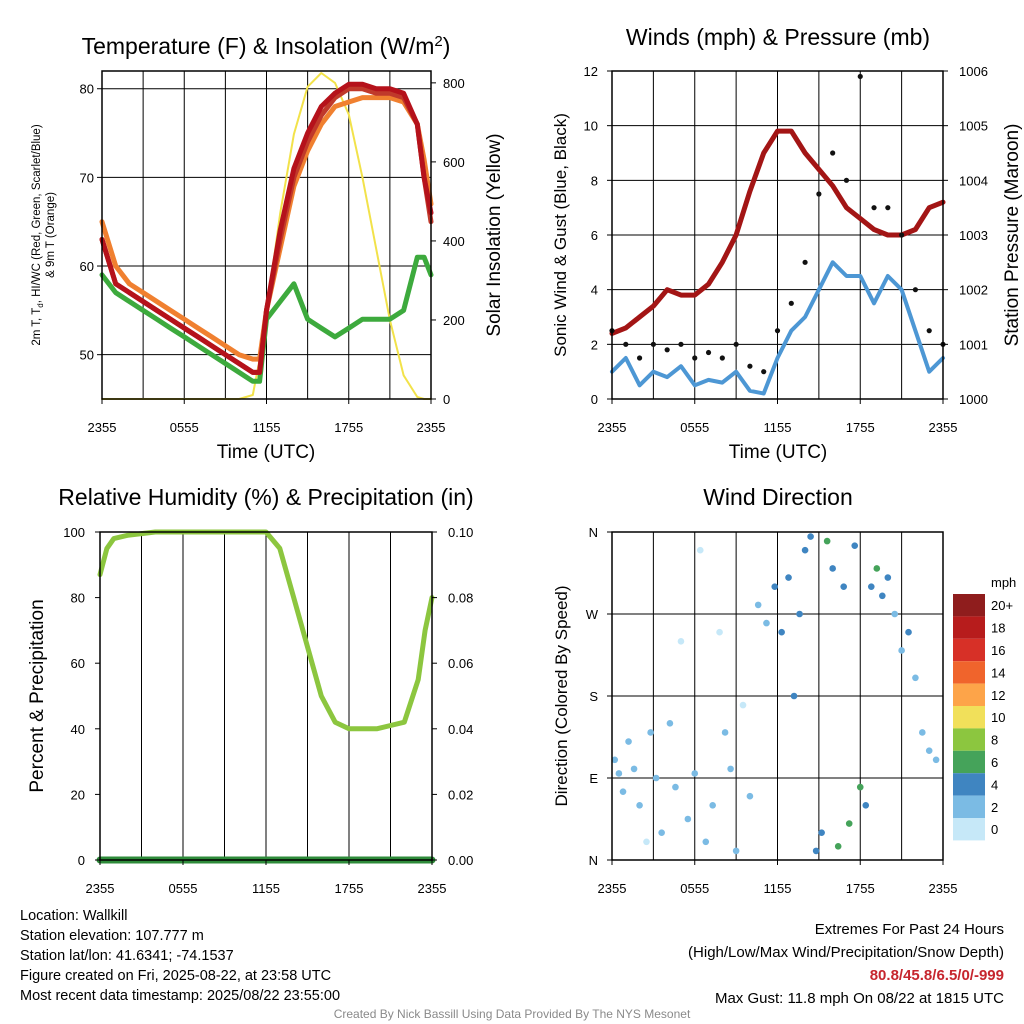 This screenshot has width=1024, height=1024. What do you see at coordinates (973, 290) in the screenshot?
I see `y2-tick-label: 1002` at bounding box center [973, 290].